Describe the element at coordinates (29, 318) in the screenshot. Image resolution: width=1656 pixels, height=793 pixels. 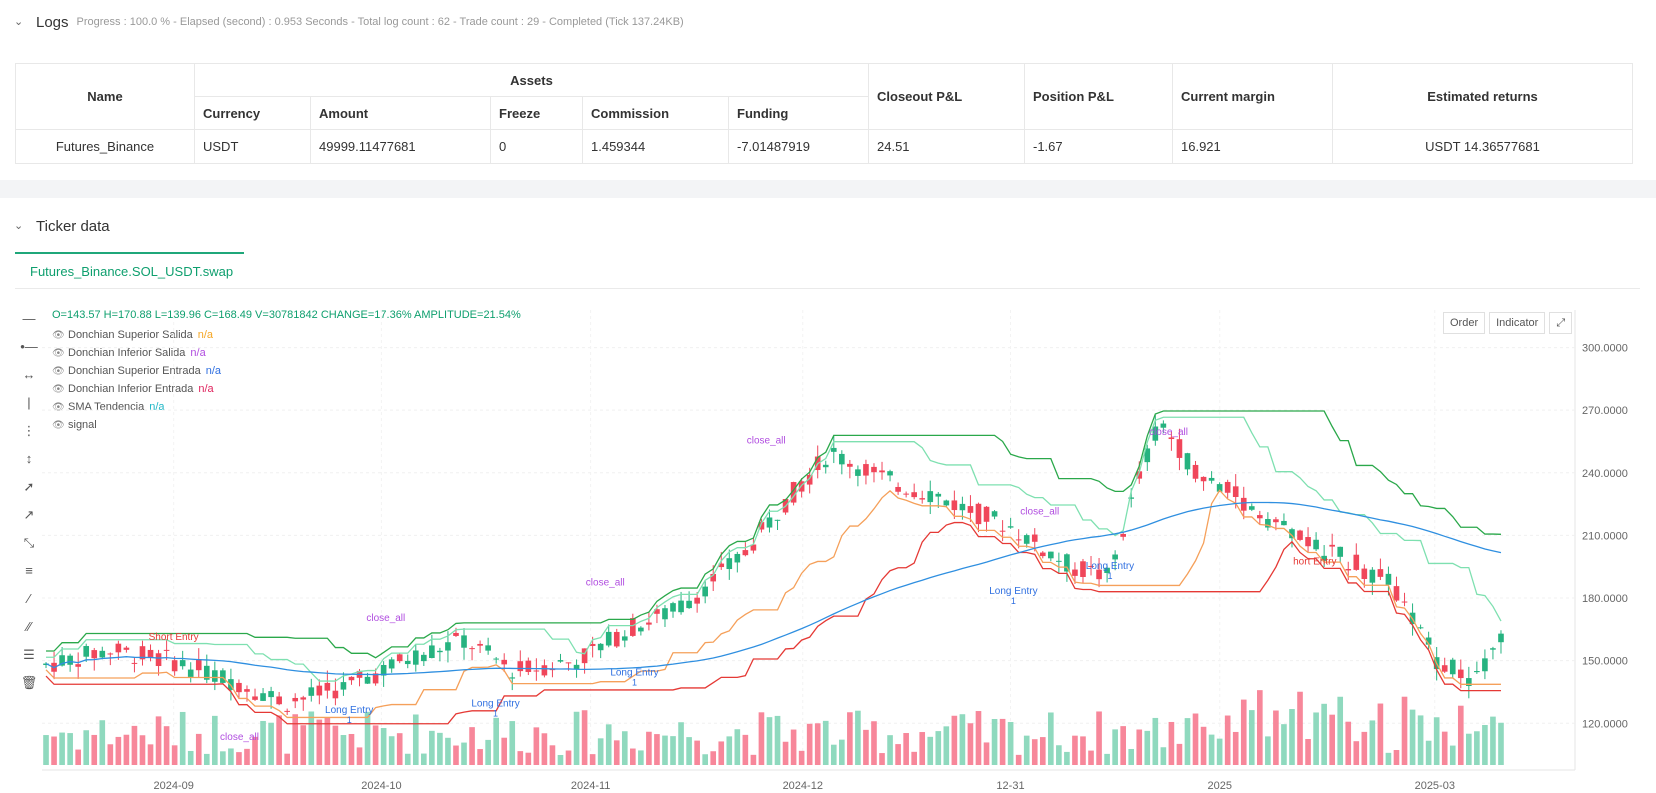
I see `horizontal-line-icon: —` at that location.